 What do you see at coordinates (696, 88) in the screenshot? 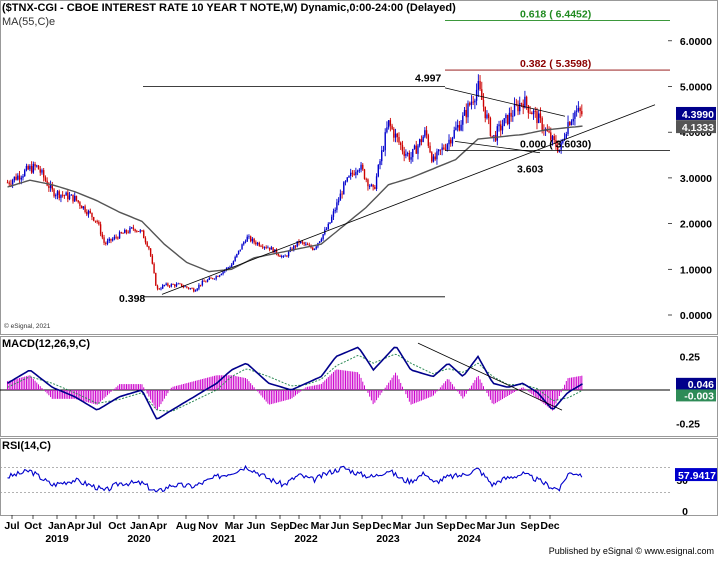
I see `price-tick-label: 5.0000` at bounding box center [696, 88].